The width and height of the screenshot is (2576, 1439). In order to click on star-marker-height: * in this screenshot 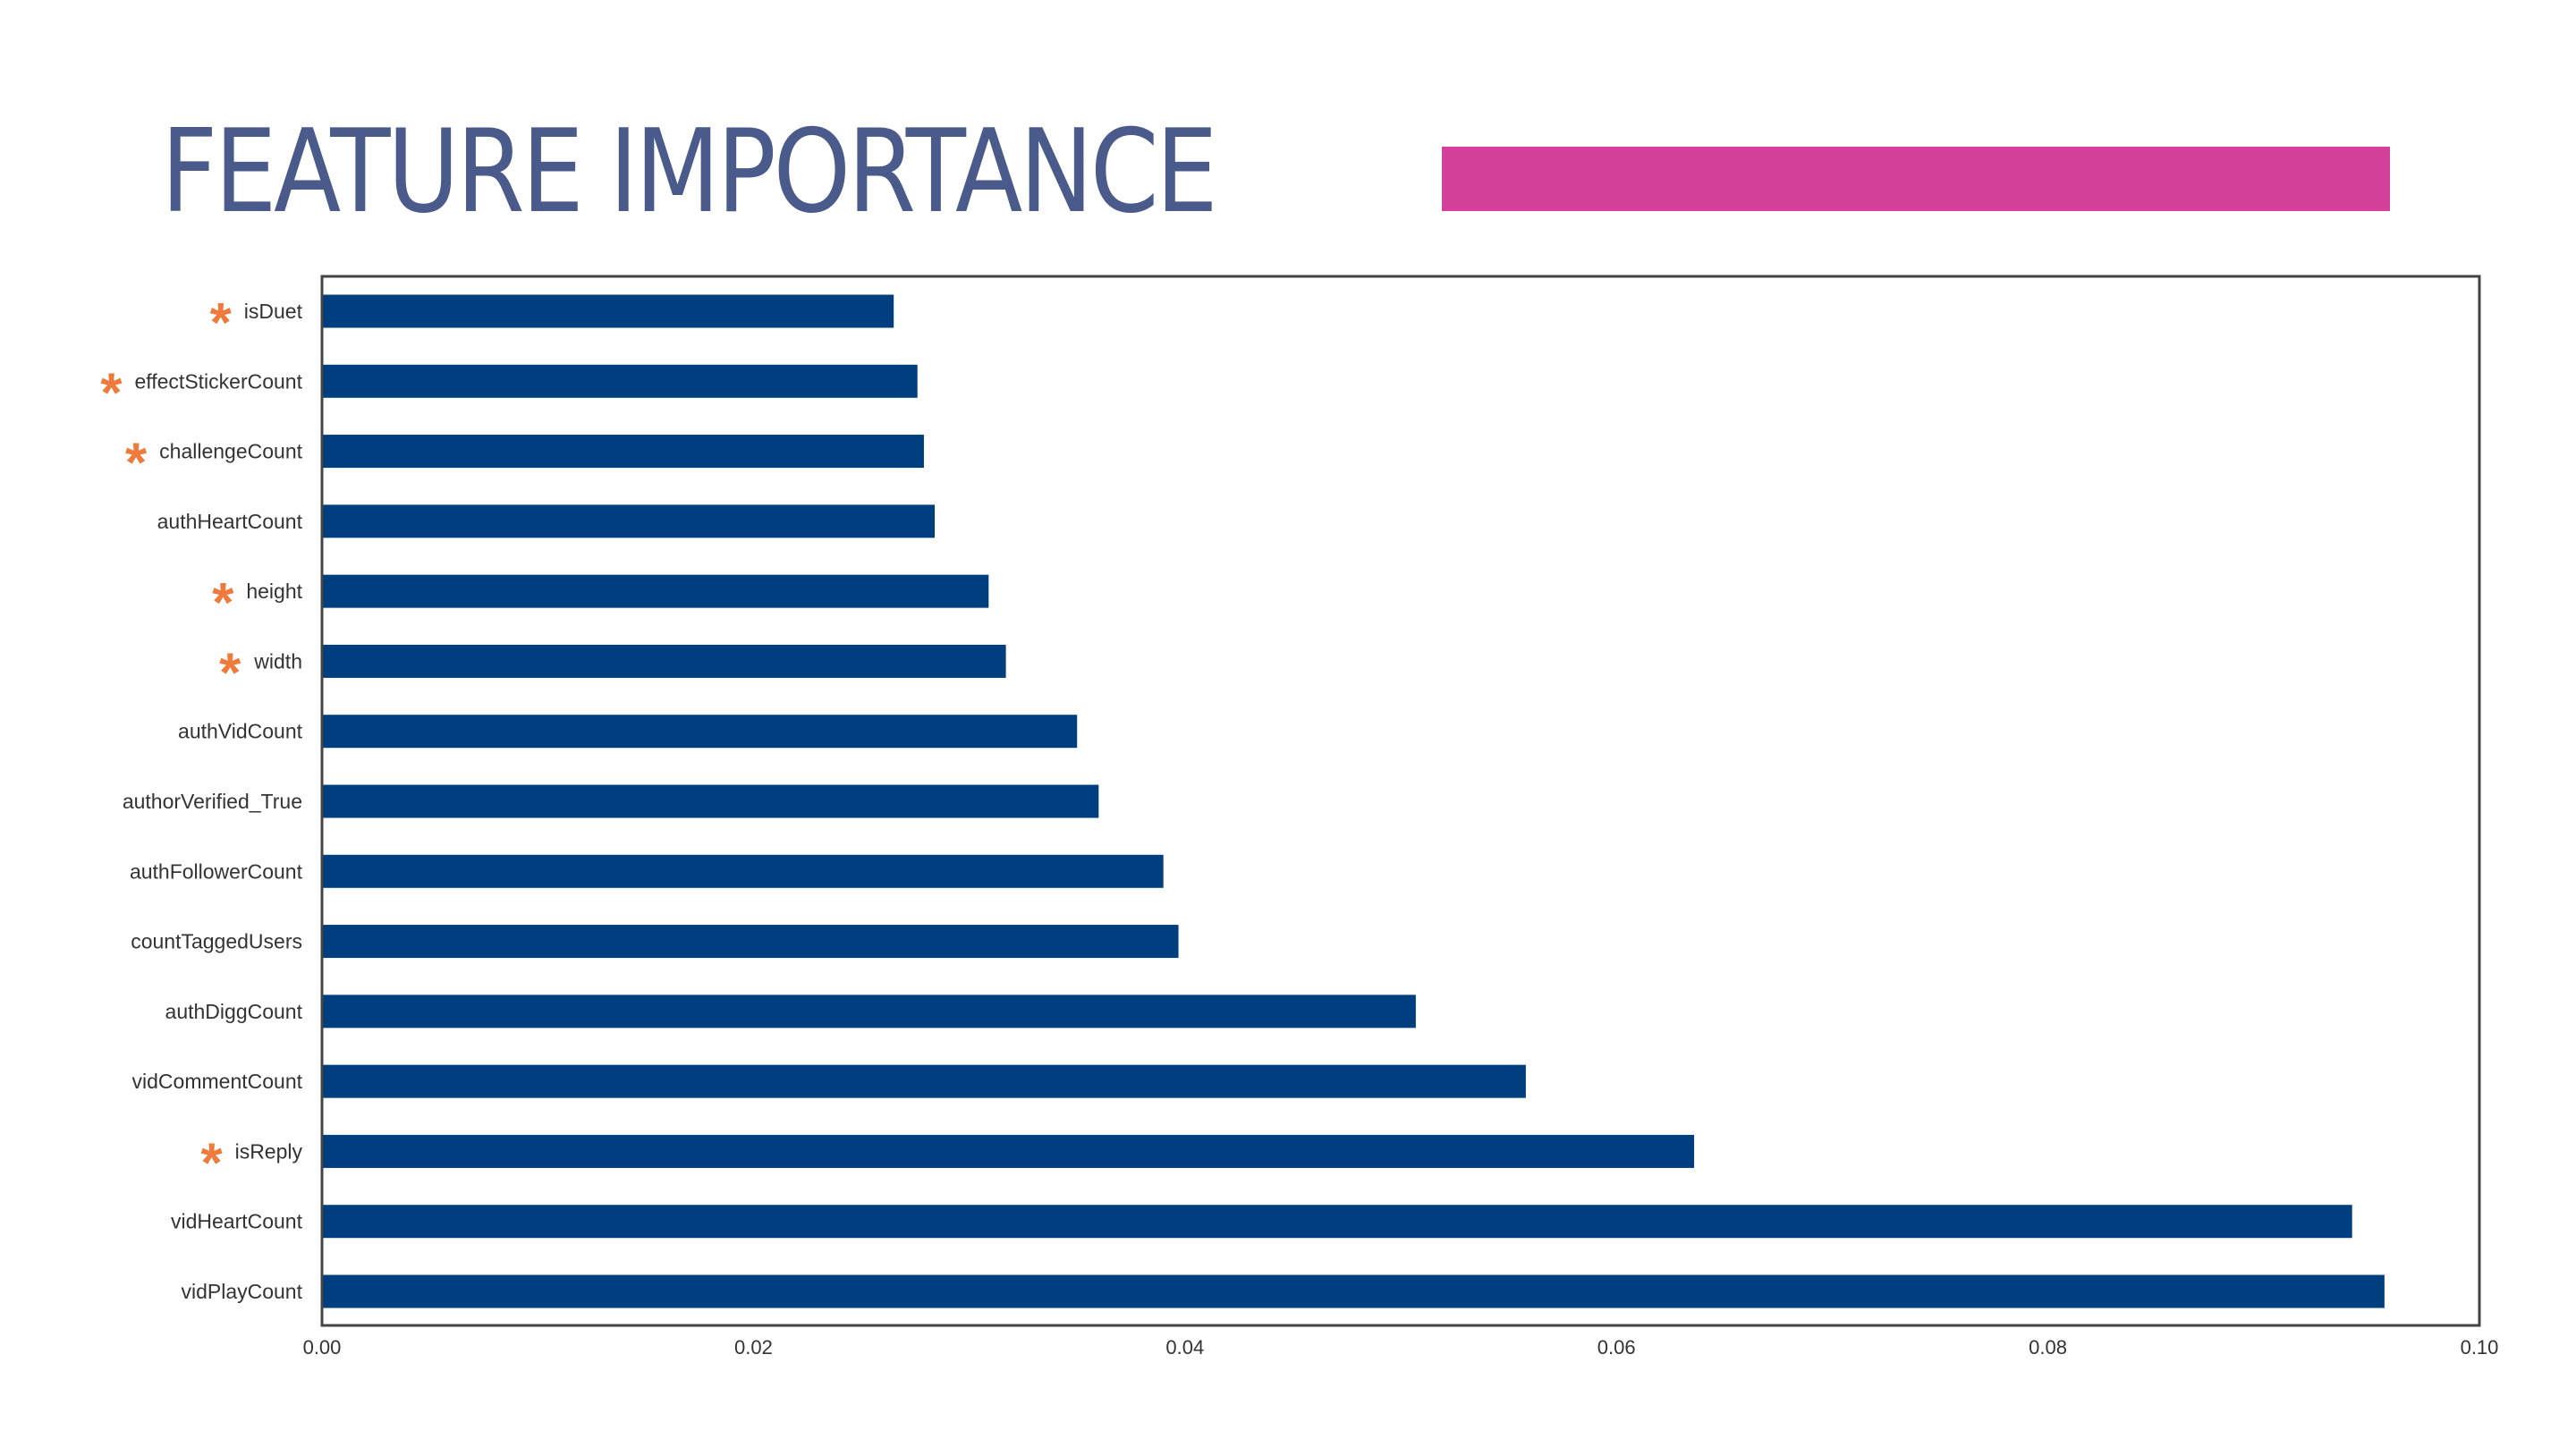, I will do `click(223, 603)`.